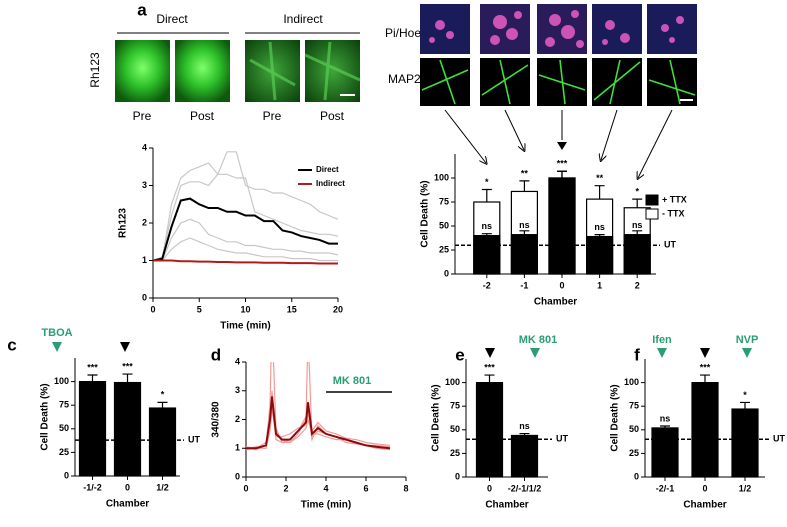 This screenshot has width=787, height=527. I want to click on y-tick-label: 25, so click(64, 452).